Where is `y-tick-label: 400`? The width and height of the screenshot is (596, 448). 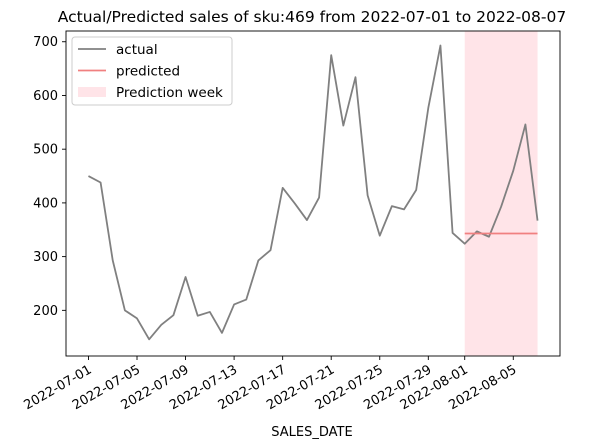
y-tick-label: 400 is located at coordinates (45, 203).